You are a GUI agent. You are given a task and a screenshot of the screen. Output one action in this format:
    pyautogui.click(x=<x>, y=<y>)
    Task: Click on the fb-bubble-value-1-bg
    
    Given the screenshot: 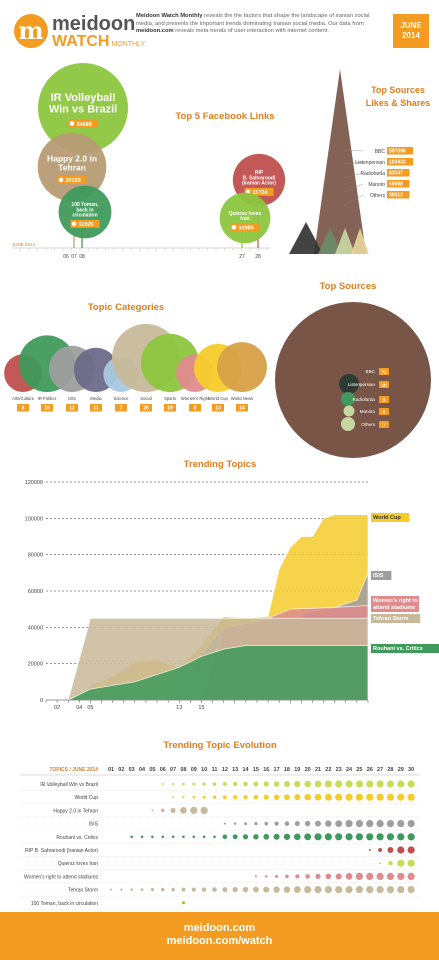 What is the action you would take?
    pyautogui.click(x=72, y=179)
    